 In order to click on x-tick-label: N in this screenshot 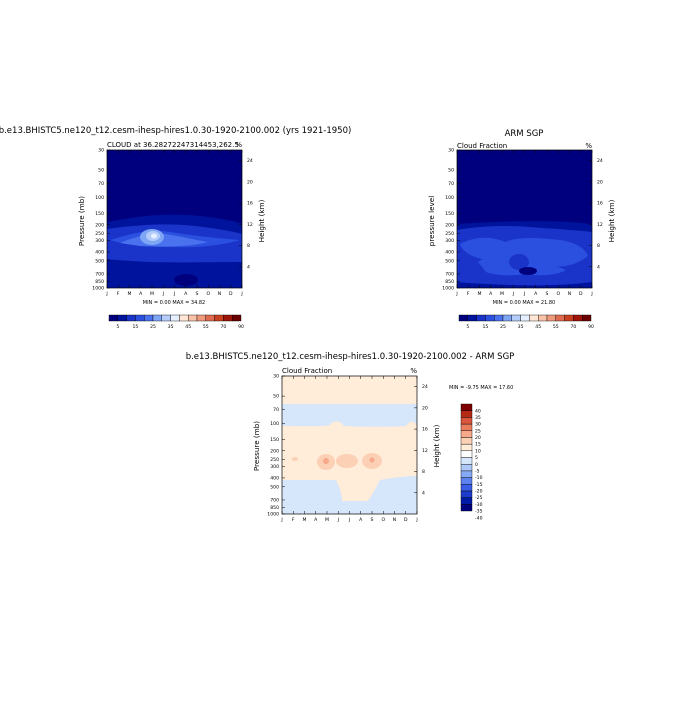, I will do `click(394, 520)`.